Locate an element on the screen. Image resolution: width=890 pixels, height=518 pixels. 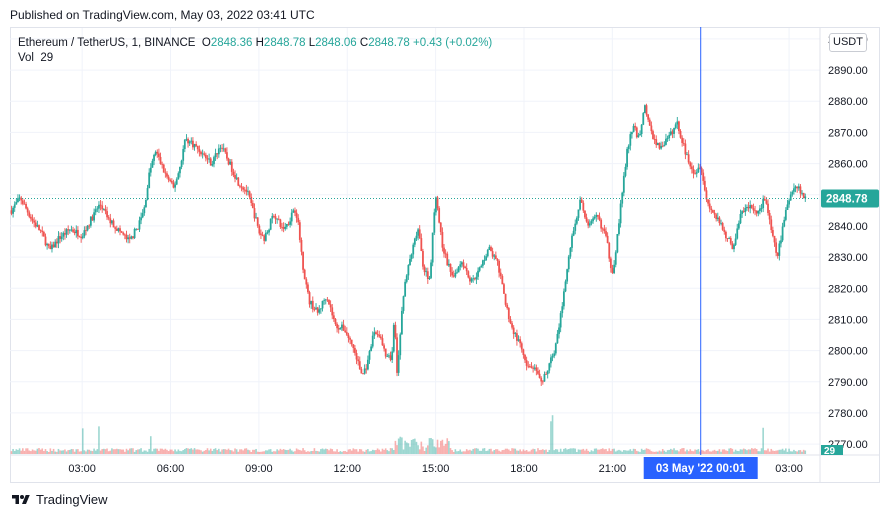
symbol-title: Ethereum / TetherUS, 1, BINANCE is located at coordinates (107, 43).